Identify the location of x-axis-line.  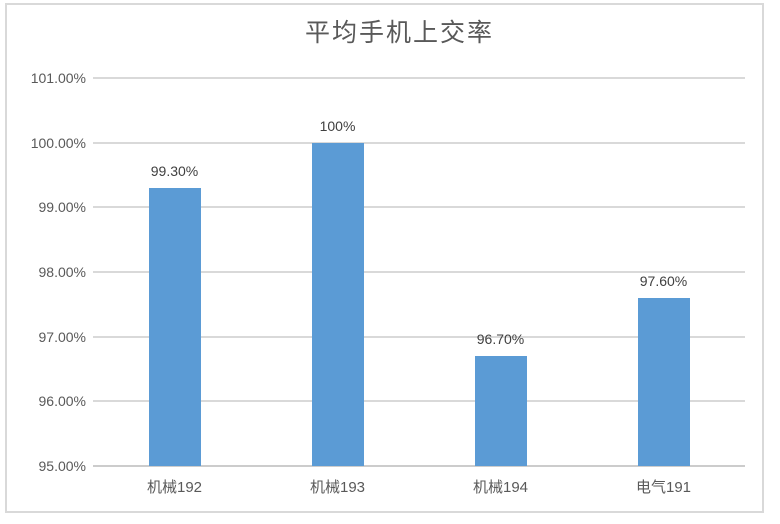
(419, 466).